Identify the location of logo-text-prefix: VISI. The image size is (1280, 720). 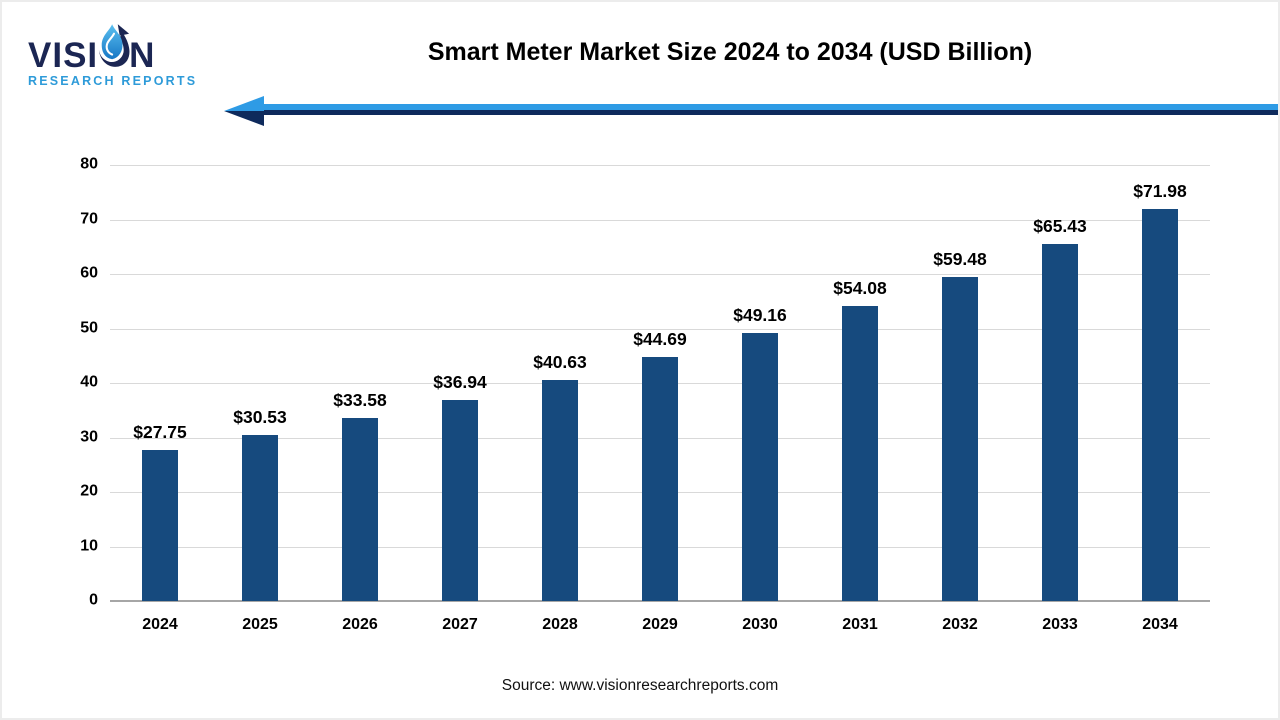
(63, 55).